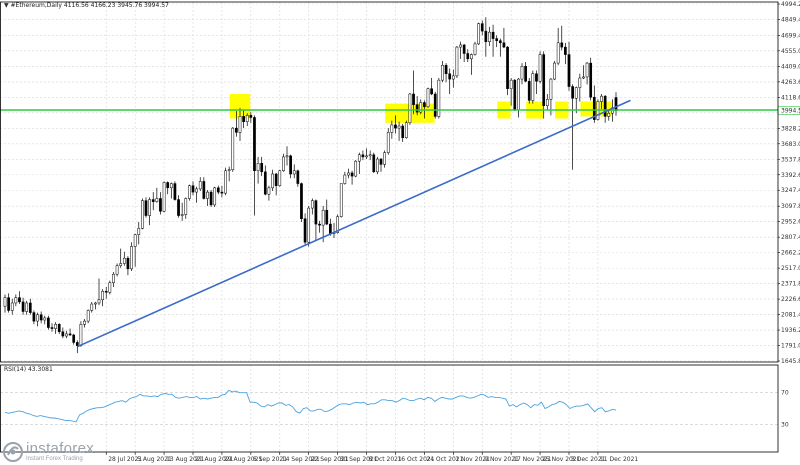 This screenshot has height=465, width=800. I want to click on price-tick-label: 1791.00, so click(790, 346).